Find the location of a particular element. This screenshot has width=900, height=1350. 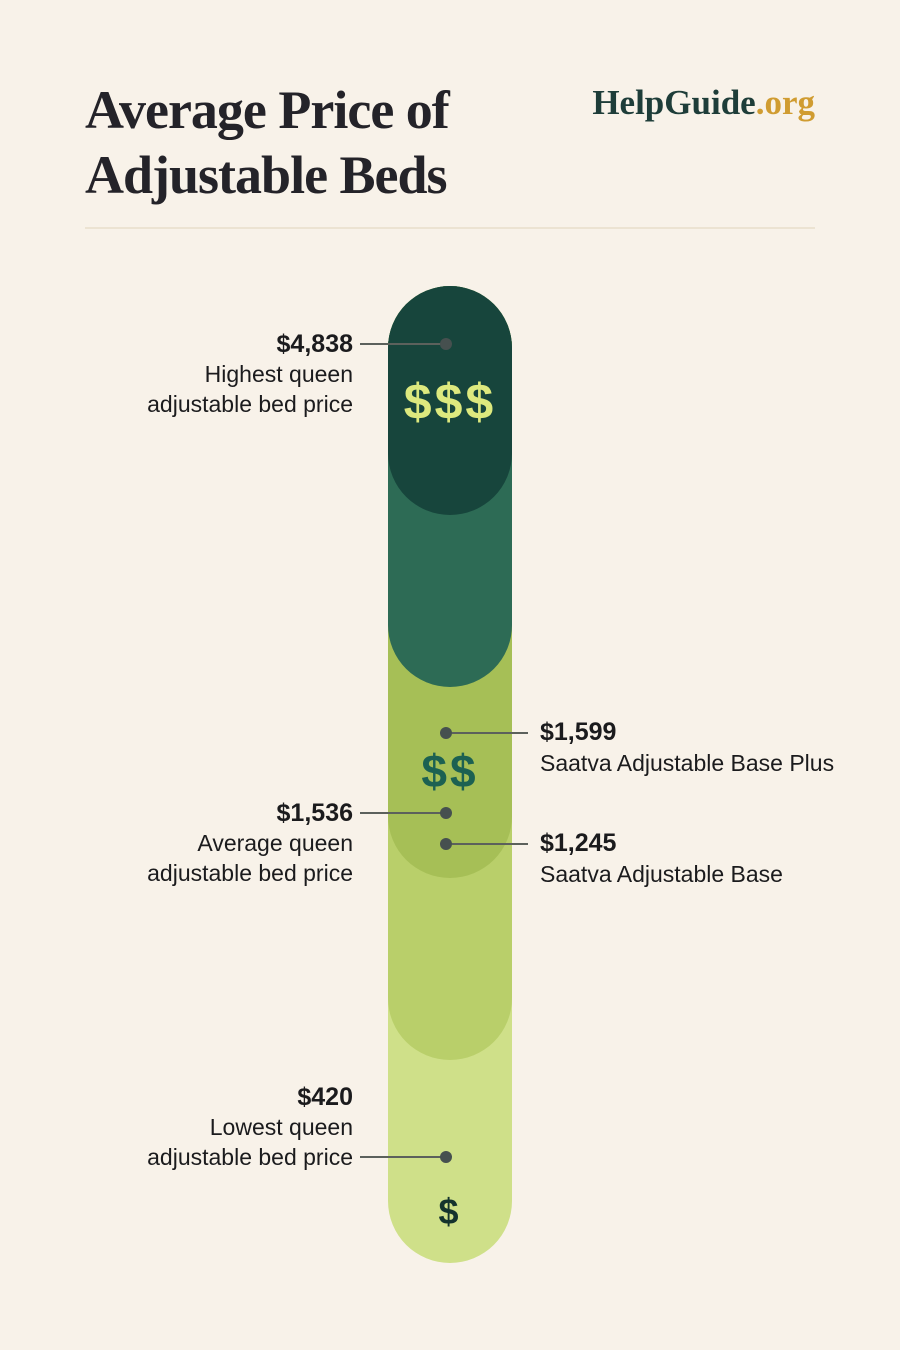

header-divider is located at coordinates (450, 228).